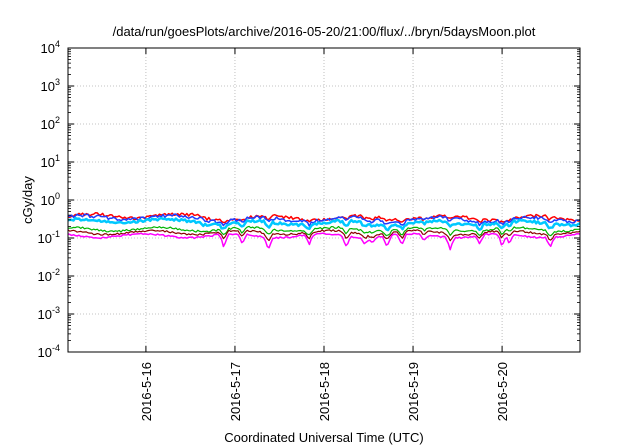 Image resolution: width=640 pixels, height=448 pixels. What do you see at coordinates (57, 82) in the screenshot?
I see `y-tick-exponent: 3` at bounding box center [57, 82].